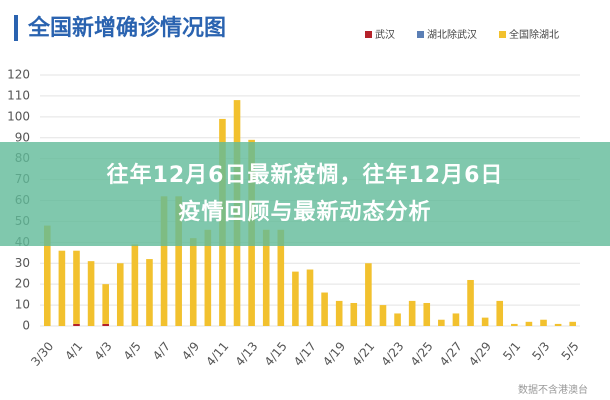  I want to click on source-note: 数据不含港澳台, so click(553, 389).